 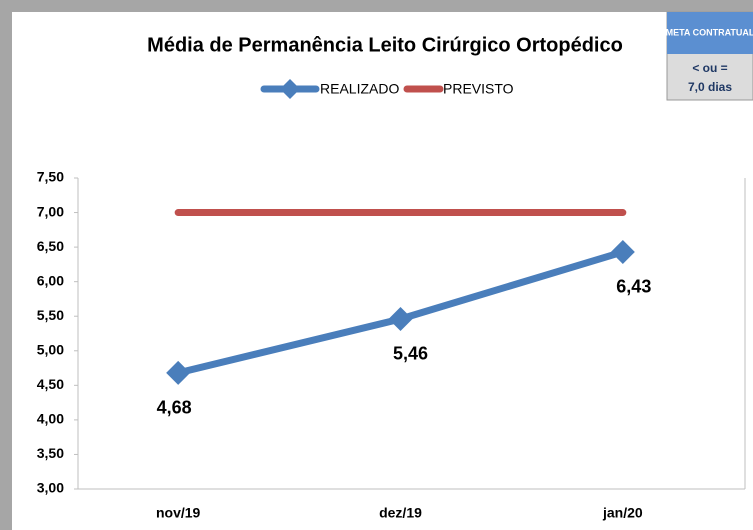 I want to click on y-tick-label: 7,00, so click(x=50, y=211).